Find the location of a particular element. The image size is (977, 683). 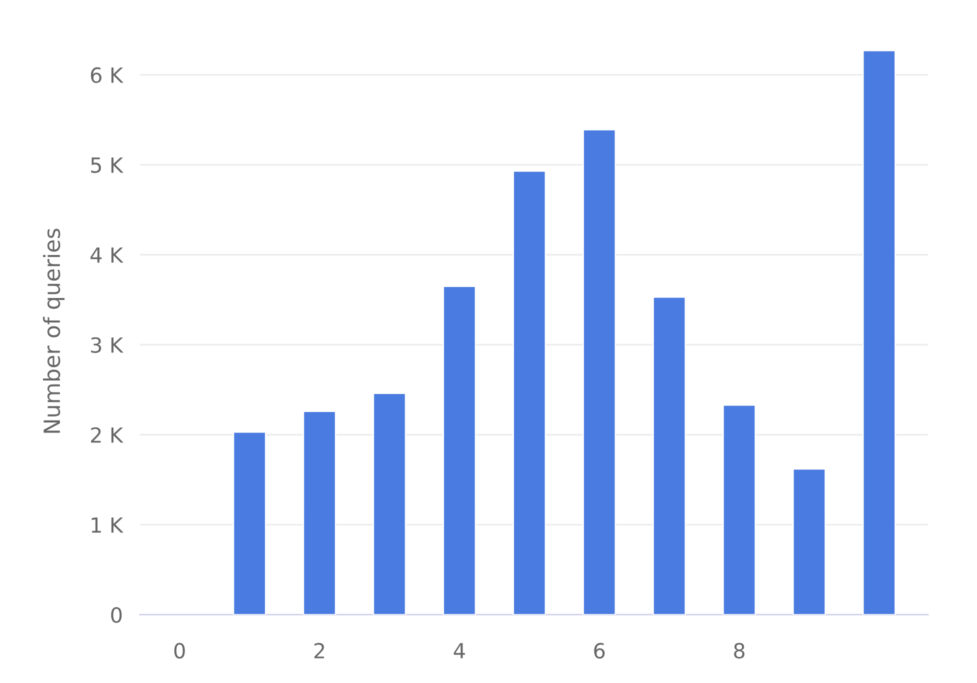

y-tick-label: 3 K is located at coordinates (107, 345).